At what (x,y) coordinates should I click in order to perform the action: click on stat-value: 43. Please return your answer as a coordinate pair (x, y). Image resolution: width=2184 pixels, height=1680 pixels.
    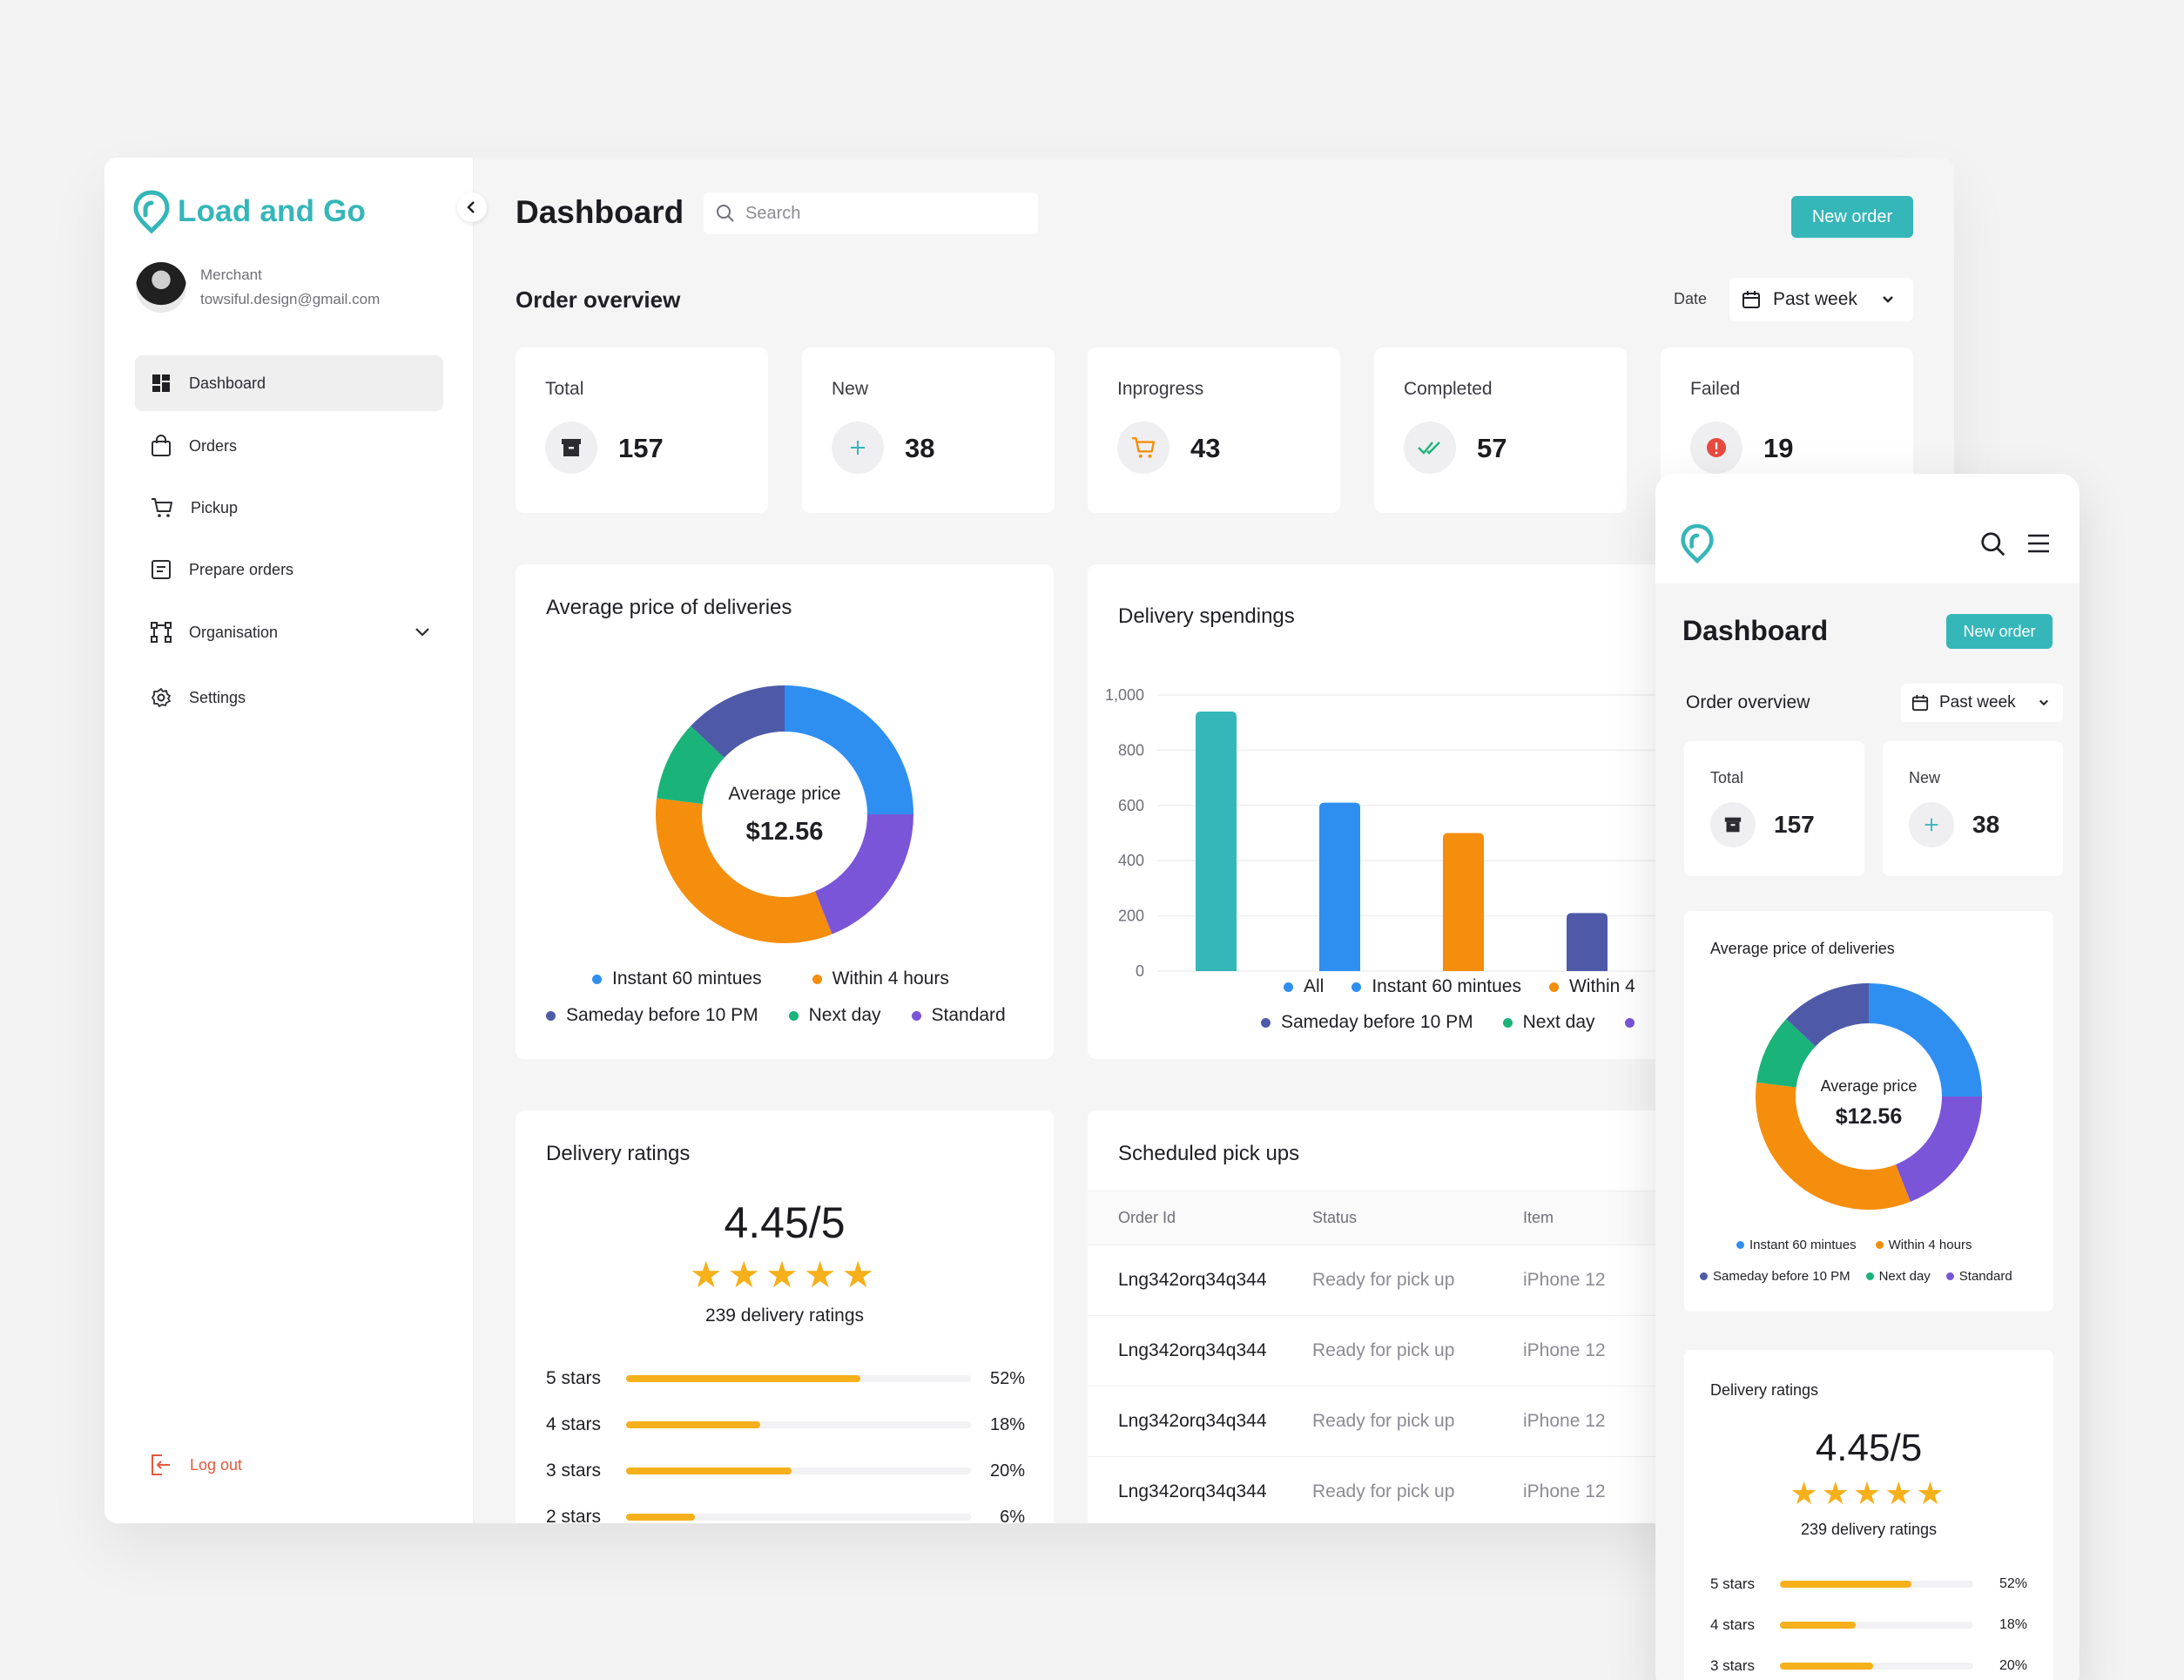
    Looking at the image, I should click on (1205, 448).